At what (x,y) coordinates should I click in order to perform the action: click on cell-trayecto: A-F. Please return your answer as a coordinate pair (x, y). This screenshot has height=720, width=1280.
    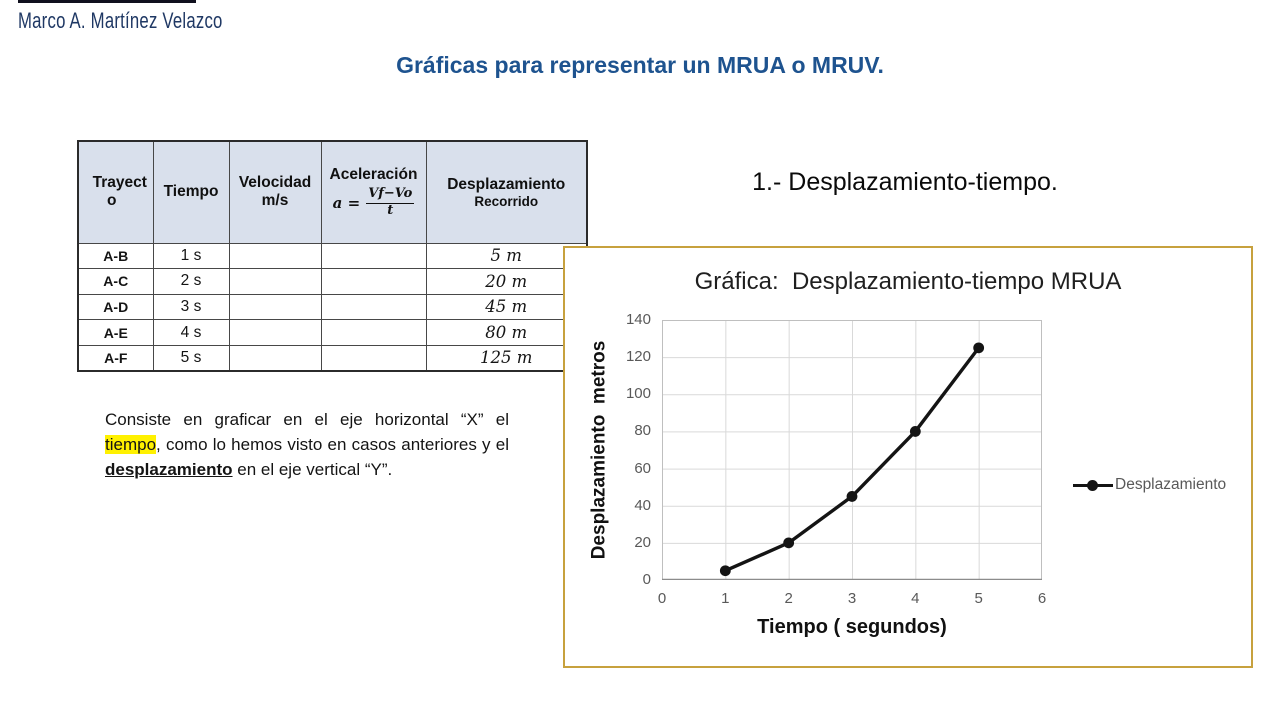
    Looking at the image, I should click on (115, 358).